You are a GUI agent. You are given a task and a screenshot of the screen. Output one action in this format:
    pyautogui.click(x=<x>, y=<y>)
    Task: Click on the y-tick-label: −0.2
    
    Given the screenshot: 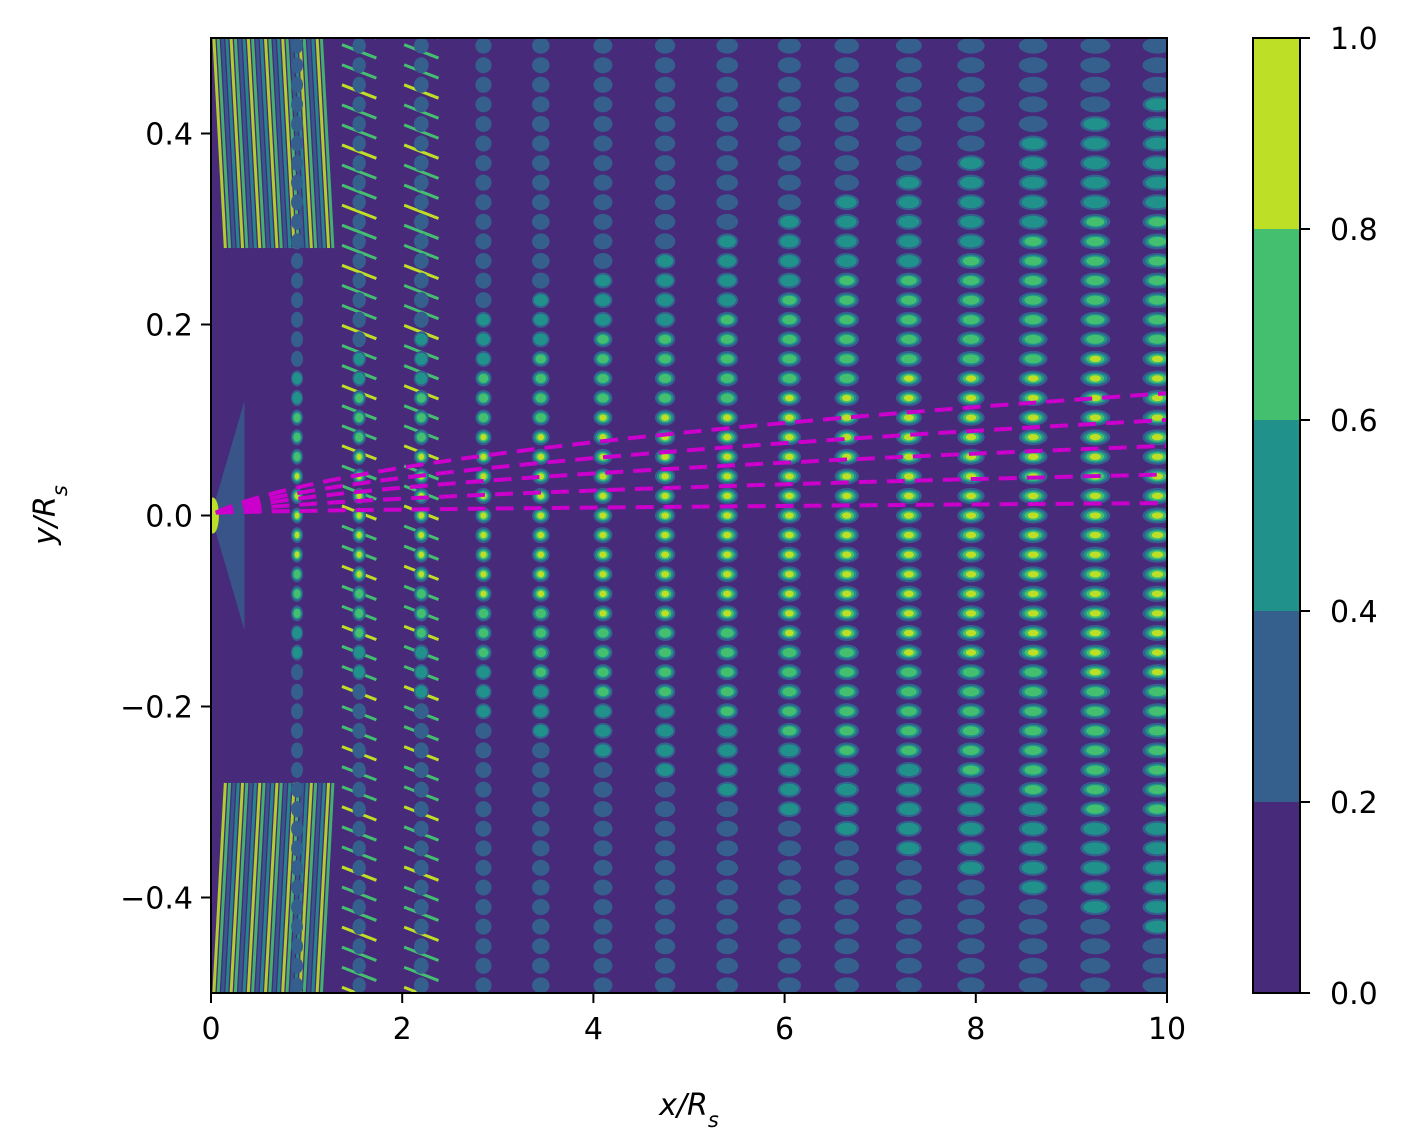 What is the action you would take?
    pyautogui.click(x=156, y=708)
    